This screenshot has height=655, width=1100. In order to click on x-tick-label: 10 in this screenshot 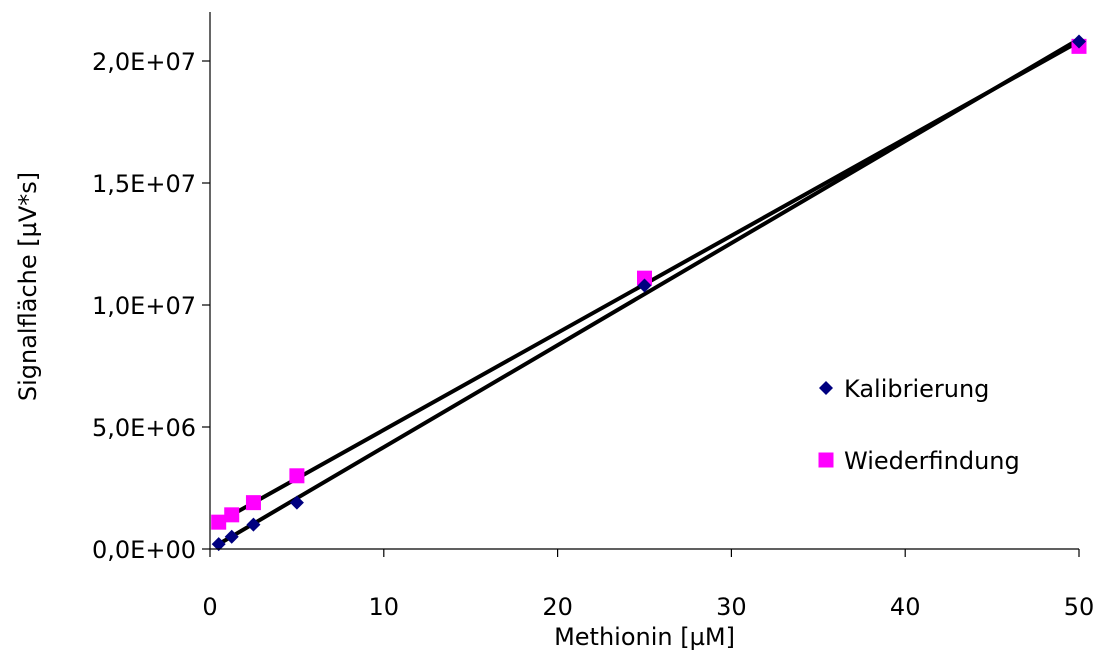, I will do `click(384, 607)`.